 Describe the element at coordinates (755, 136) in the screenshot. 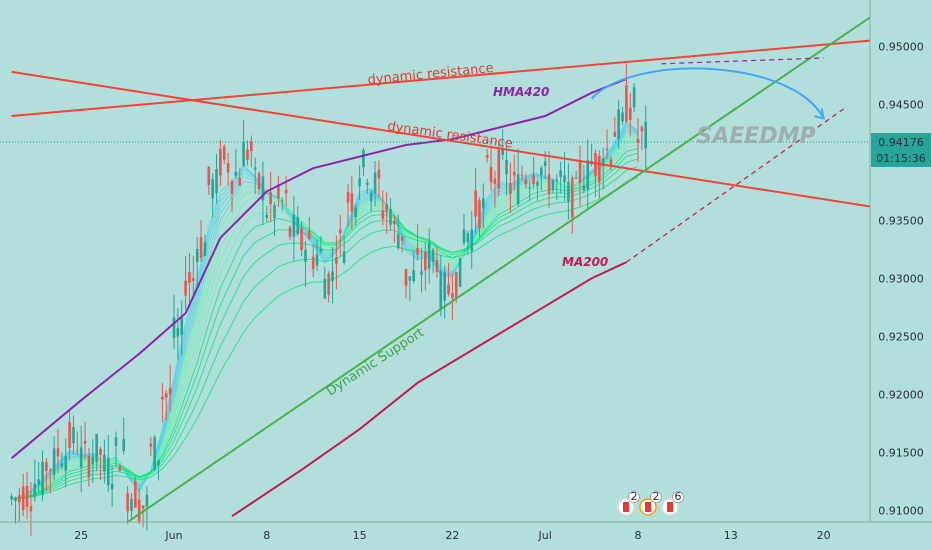

I see `watermark-text: SAEEDMP` at that location.